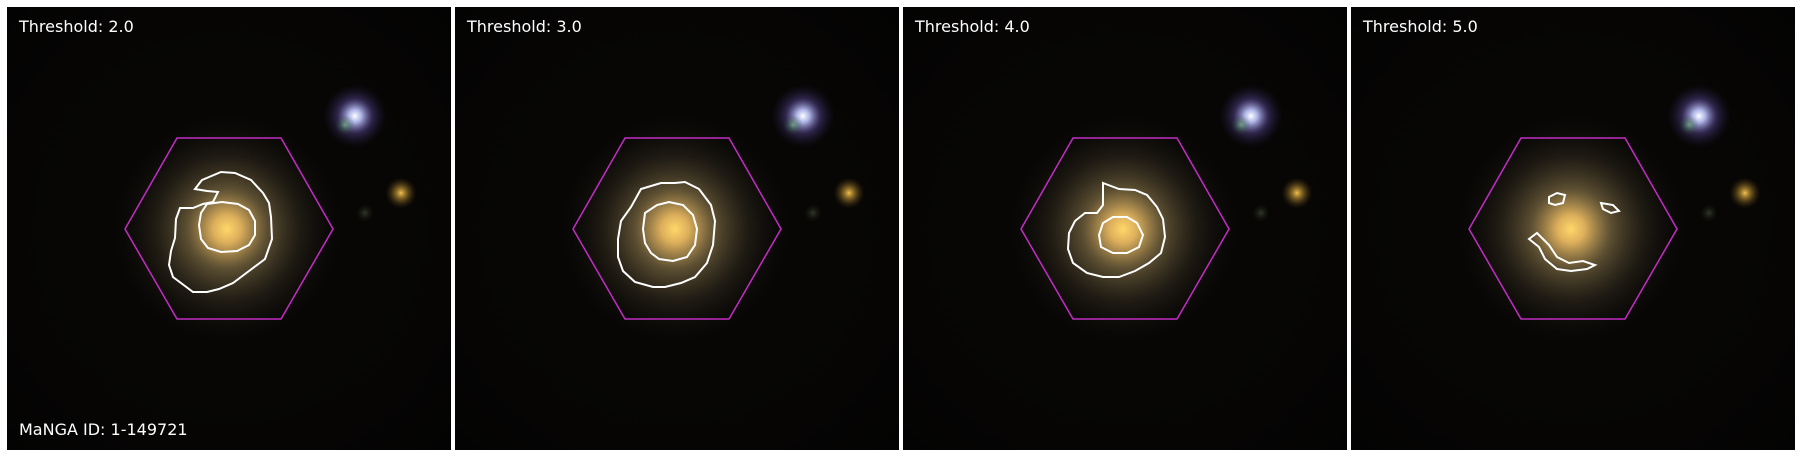  What do you see at coordinates (103, 429) in the screenshot?
I see `manga-id-label: MaNGA ID: 1-149721` at bounding box center [103, 429].